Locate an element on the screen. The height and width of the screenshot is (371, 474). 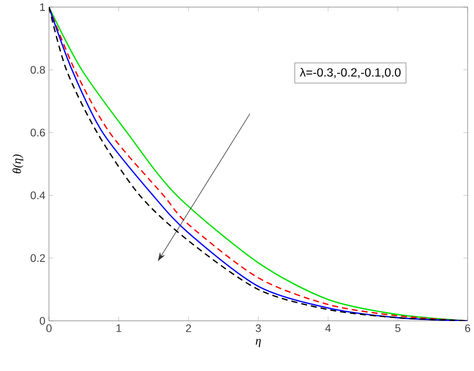
x-axis-title: η is located at coordinates (258, 343).